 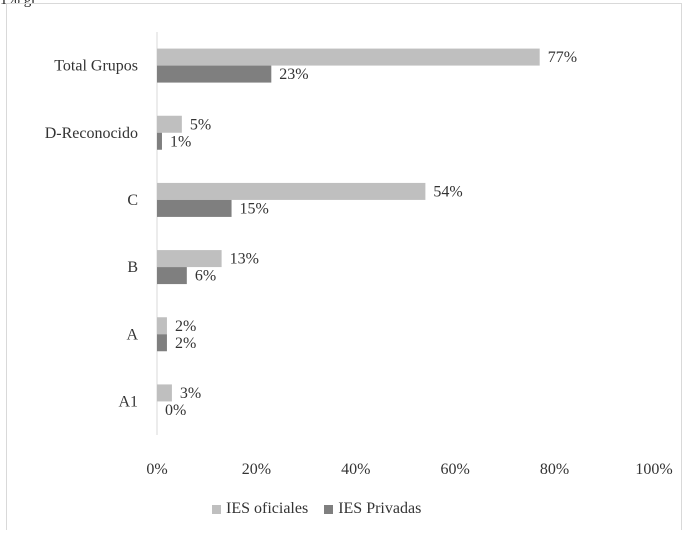 What do you see at coordinates (190, 393) in the screenshot?
I see `data-label-oficiales-a1: 3%` at bounding box center [190, 393].